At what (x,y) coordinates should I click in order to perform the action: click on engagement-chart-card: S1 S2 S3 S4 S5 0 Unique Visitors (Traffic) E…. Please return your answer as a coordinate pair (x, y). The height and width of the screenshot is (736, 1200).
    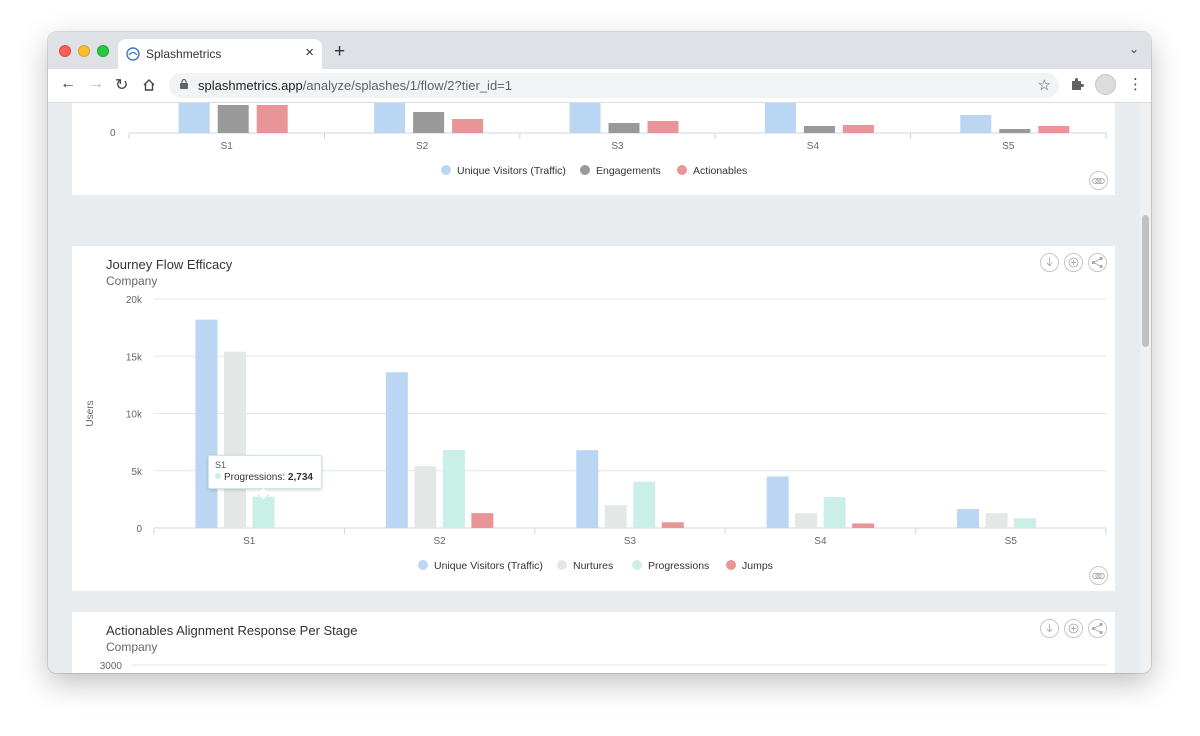
    Looking at the image, I should click on (593, 149).